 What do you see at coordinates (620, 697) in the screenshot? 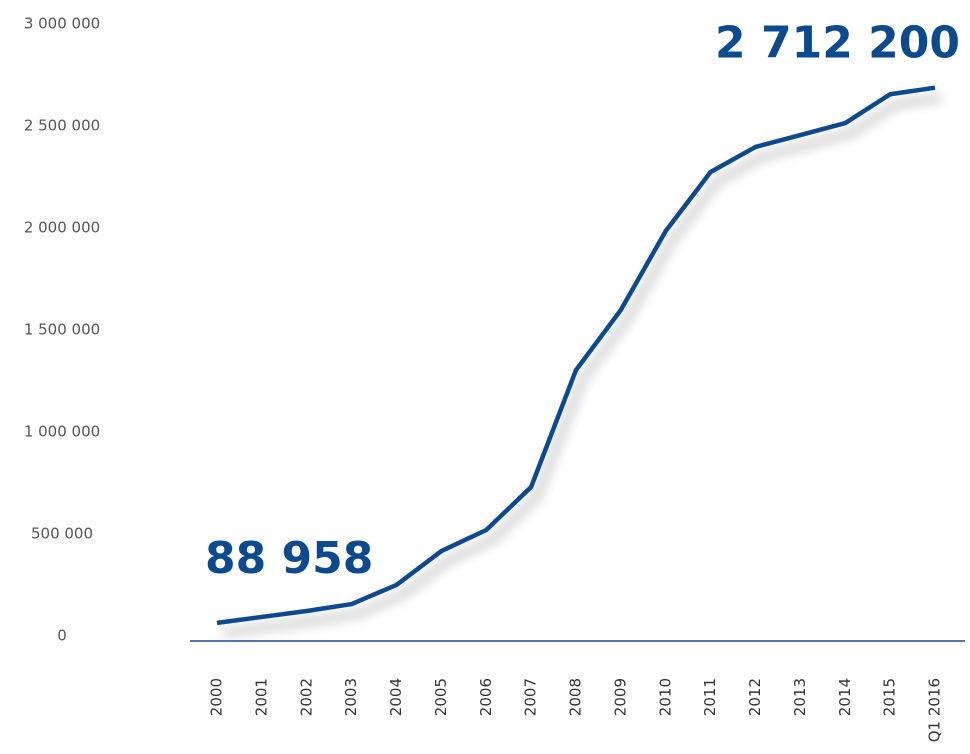
I see `x-tick-label: 2009` at bounding box center [620, 697].